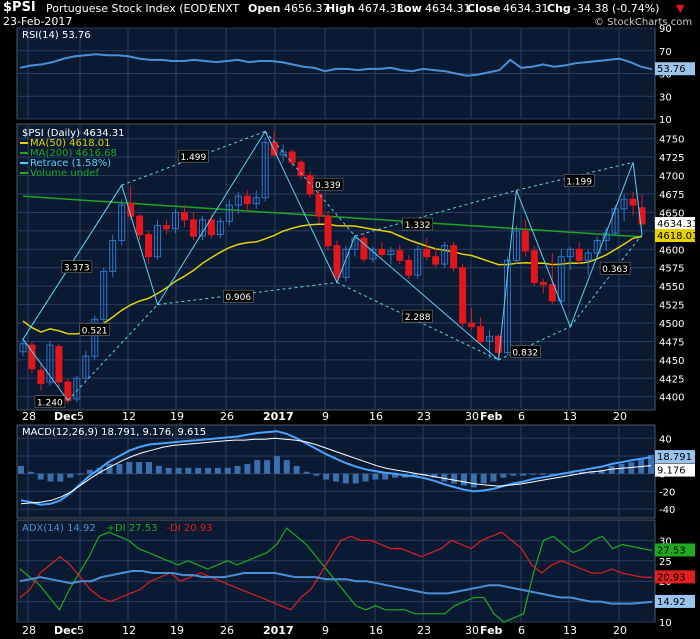 This screenshot has height=639, width=700. I want to click on minus-di-line, so click(336, 571).